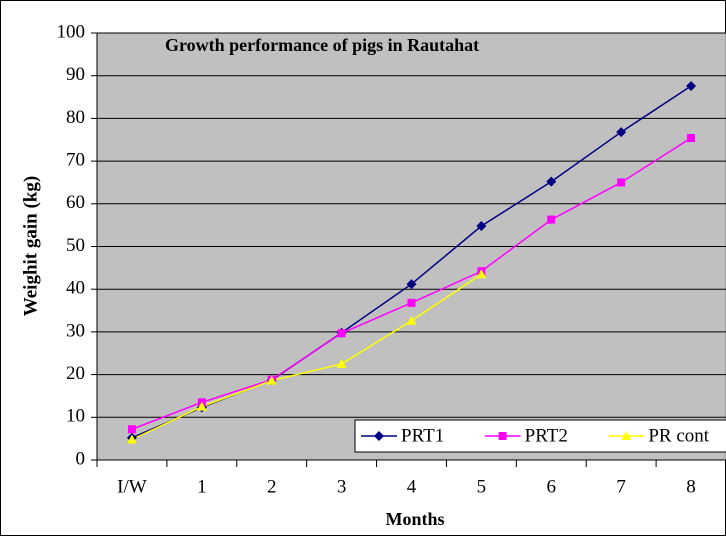 Image resolution: width=726 pixels, height=536 pixels. Describe the element at coordinates (132, 486) in the screenshot. I see `x-tick-label: I/W` at that location.